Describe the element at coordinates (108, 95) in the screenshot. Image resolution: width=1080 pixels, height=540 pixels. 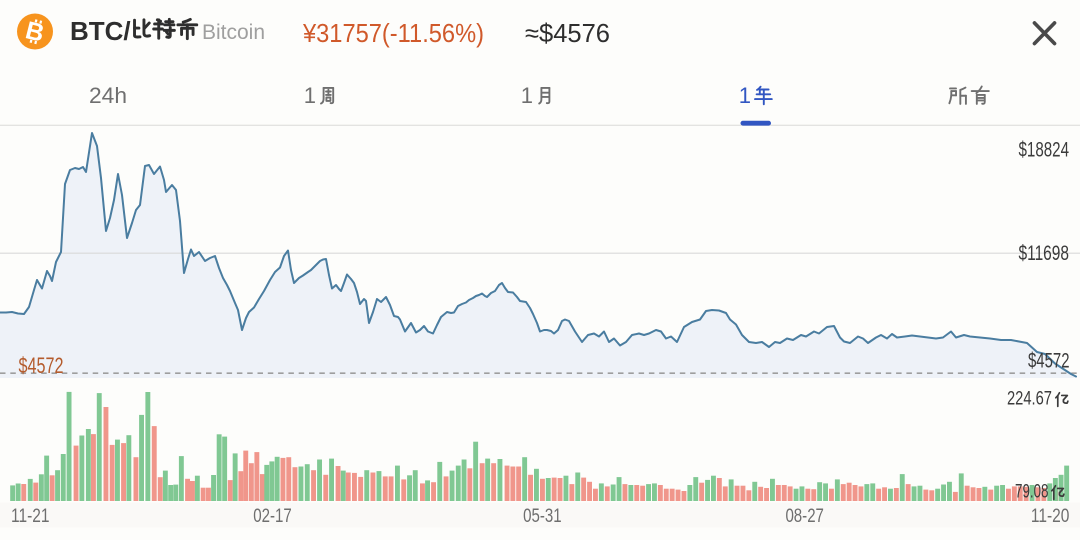
I see `svg-text: 24h` at that location.